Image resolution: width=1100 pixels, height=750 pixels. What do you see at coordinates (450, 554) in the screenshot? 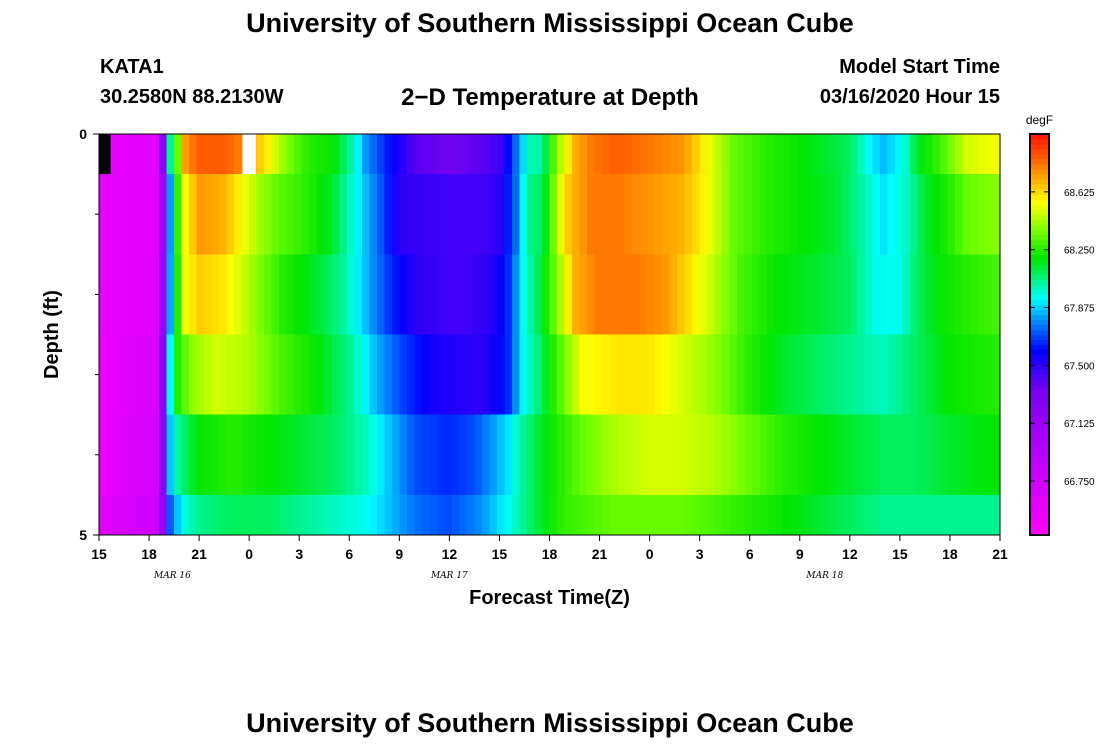
I see `x-tick-label: 12` at bounding box center [450, 554].